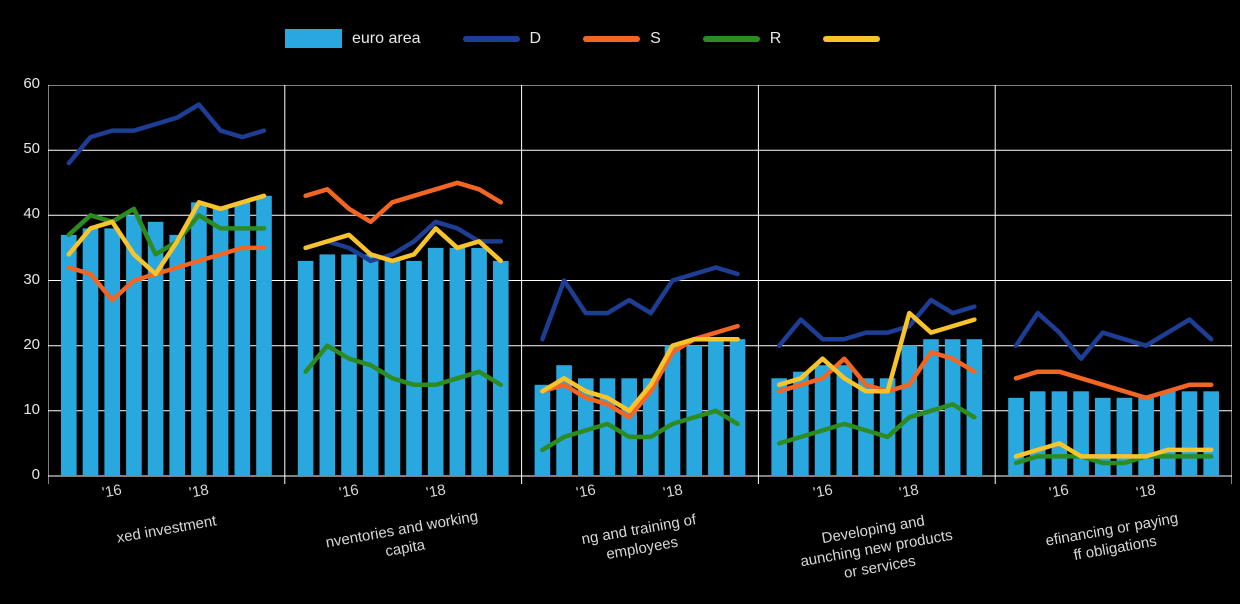 This screenshot has height=604, width=1240. I want to click on legend-item-yellow, so click(856, 38).